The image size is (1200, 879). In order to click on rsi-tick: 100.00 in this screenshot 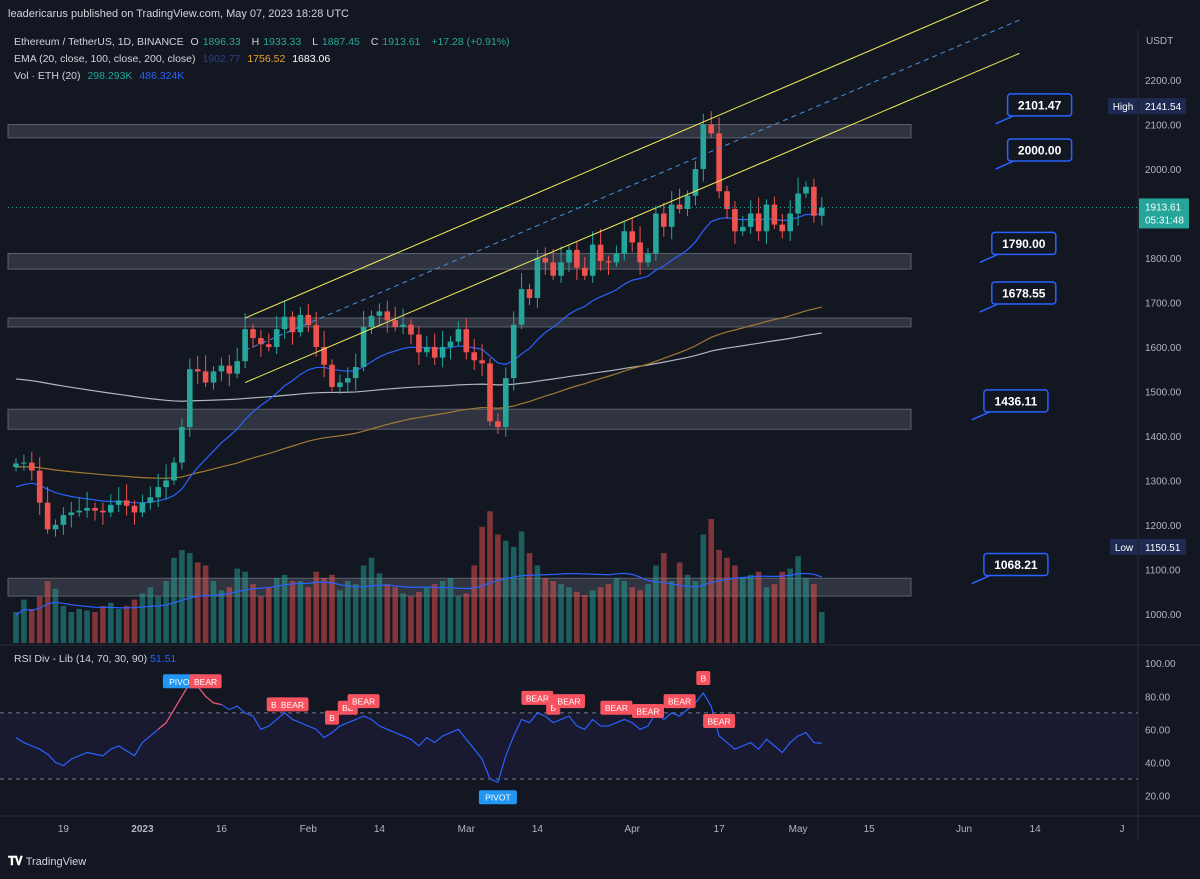, I will do `click(1160, 664)`.